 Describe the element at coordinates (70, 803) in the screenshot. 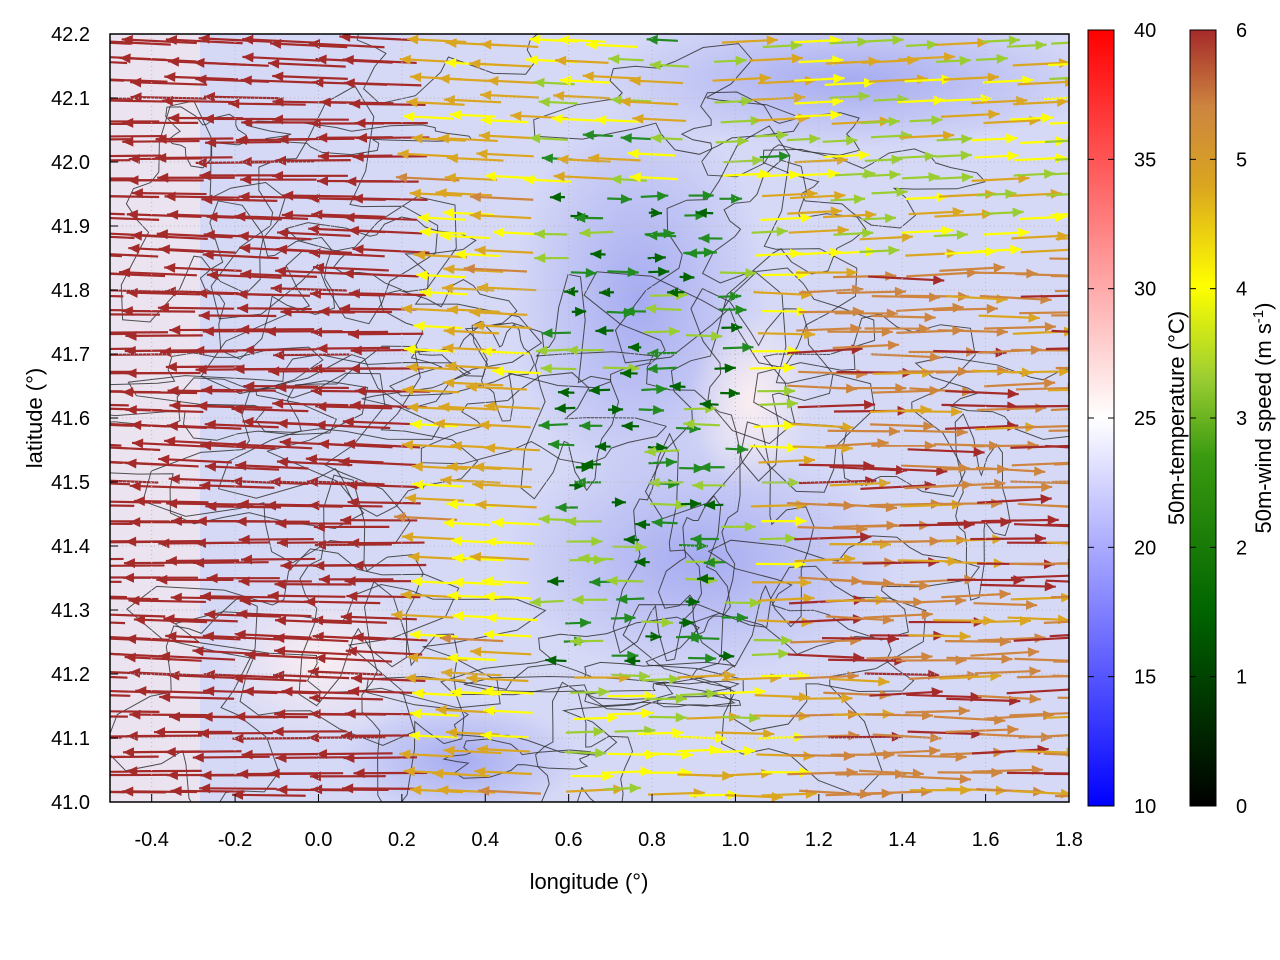

I see `y-tick-label: 41.0` at that location.